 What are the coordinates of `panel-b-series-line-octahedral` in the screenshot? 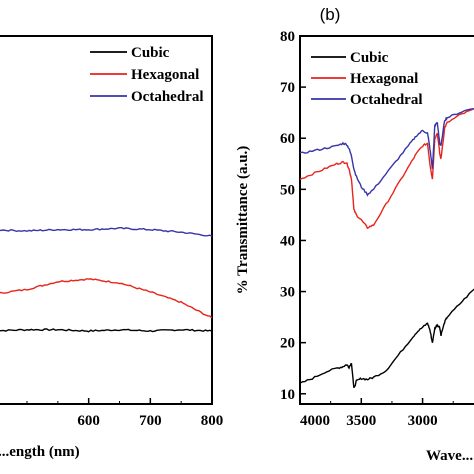 It's located at (386, 152).